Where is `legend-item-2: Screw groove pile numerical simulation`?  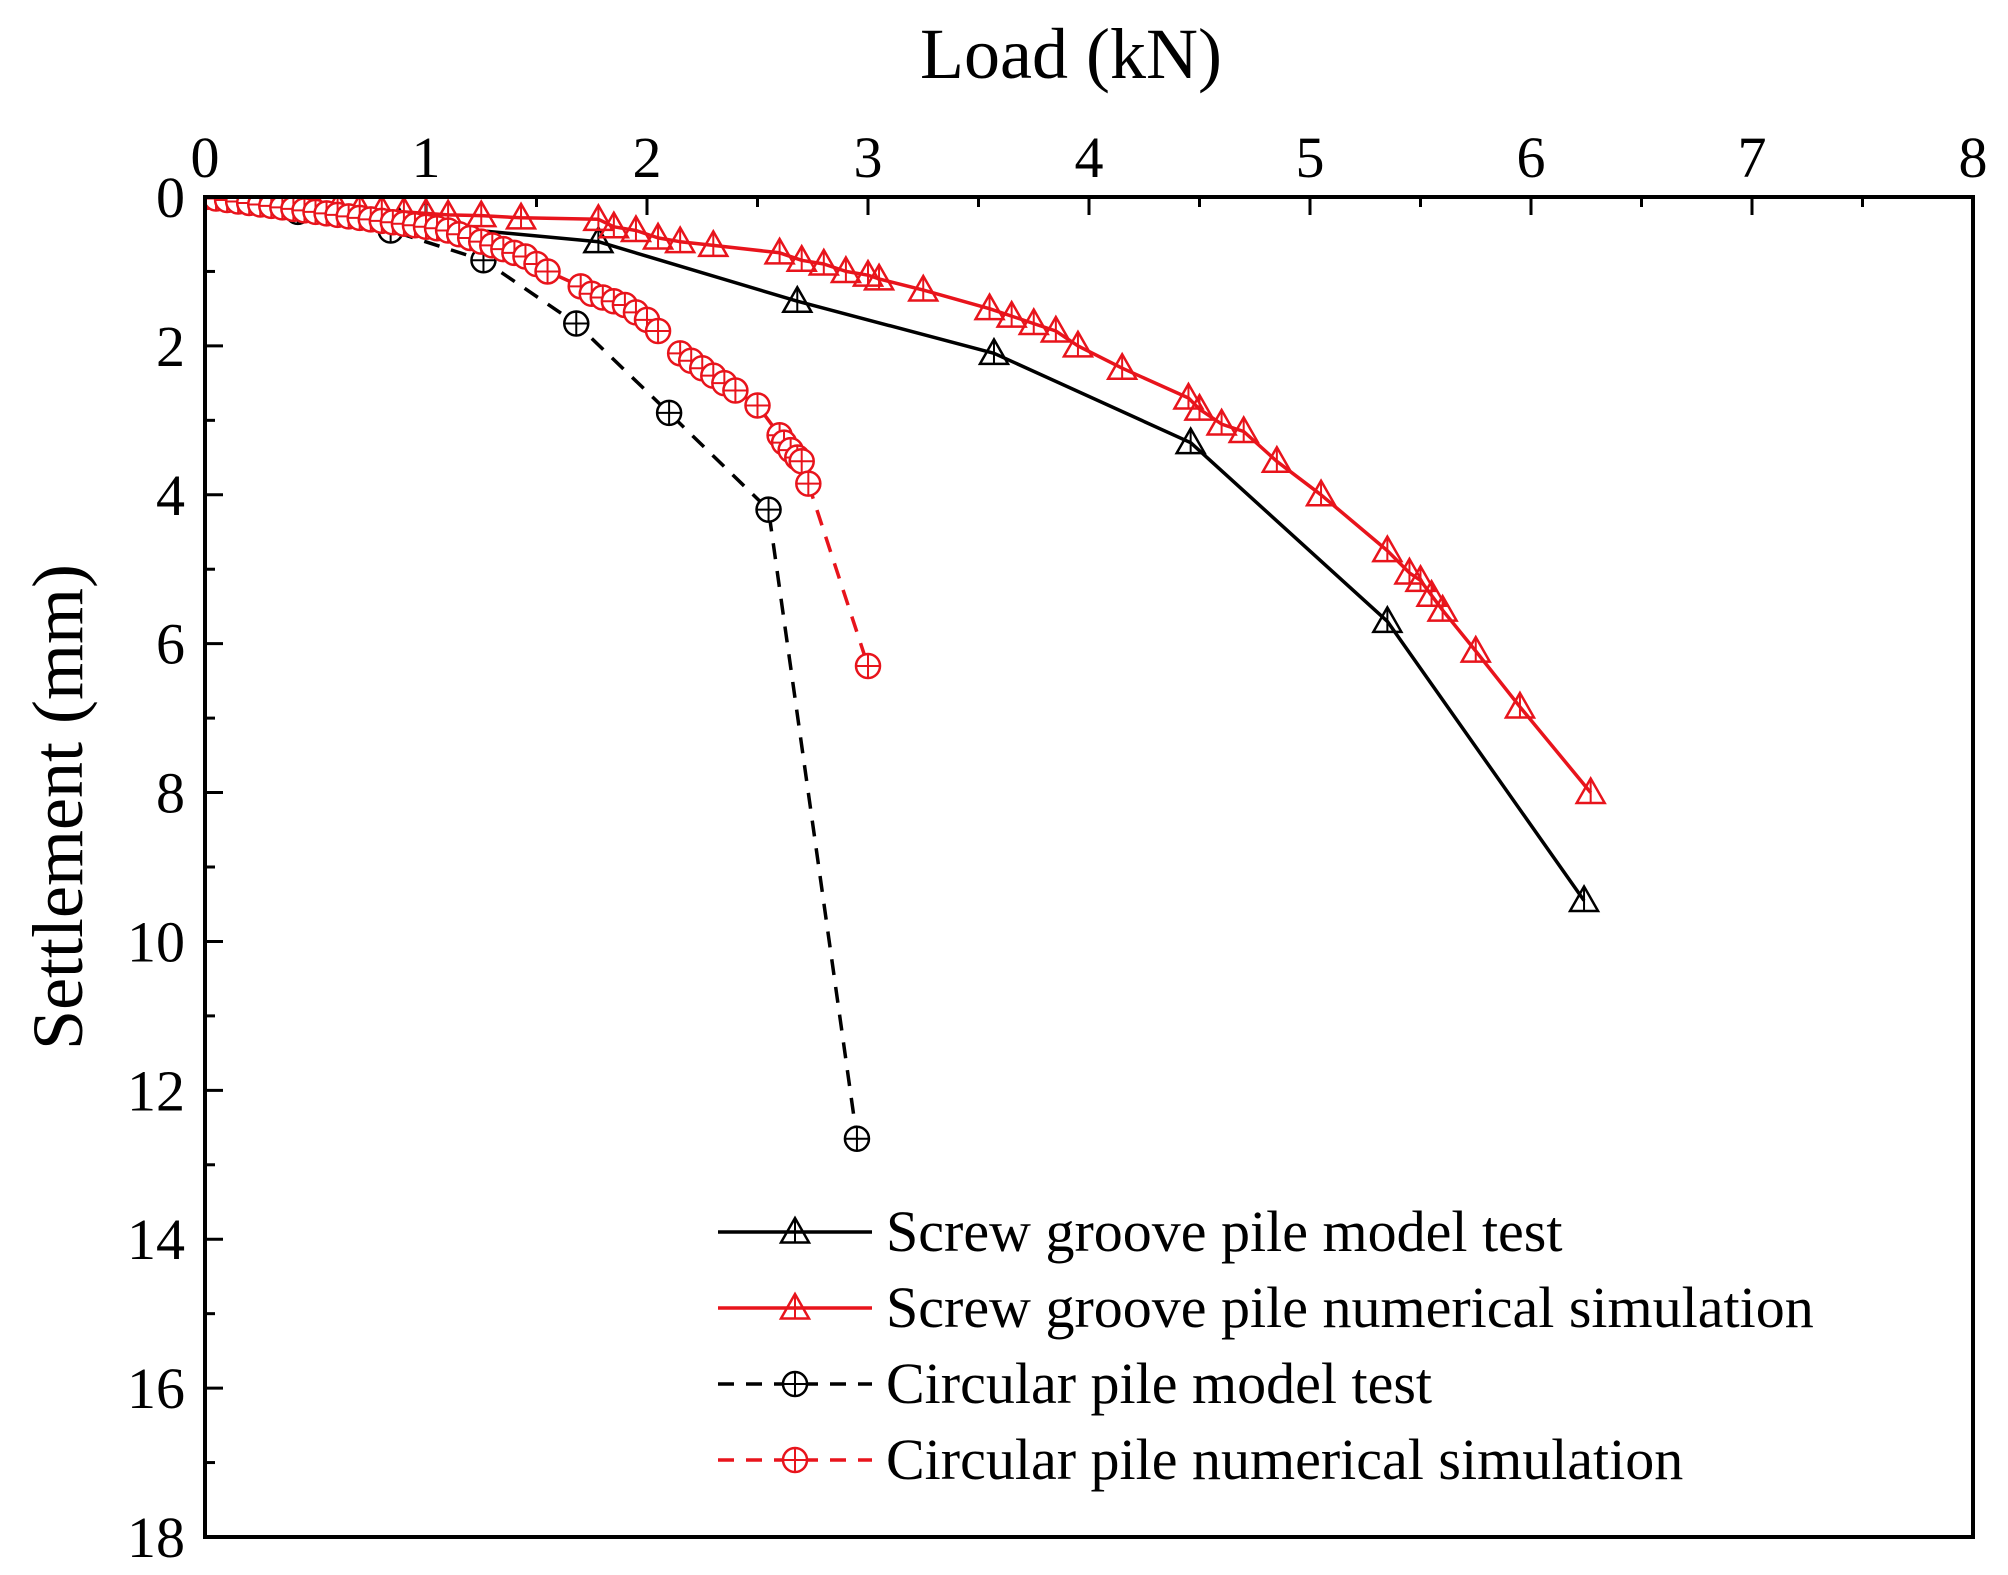 legend-item-2: Screw groove pile numerical simulation is located at coordinates (1266, 1307).